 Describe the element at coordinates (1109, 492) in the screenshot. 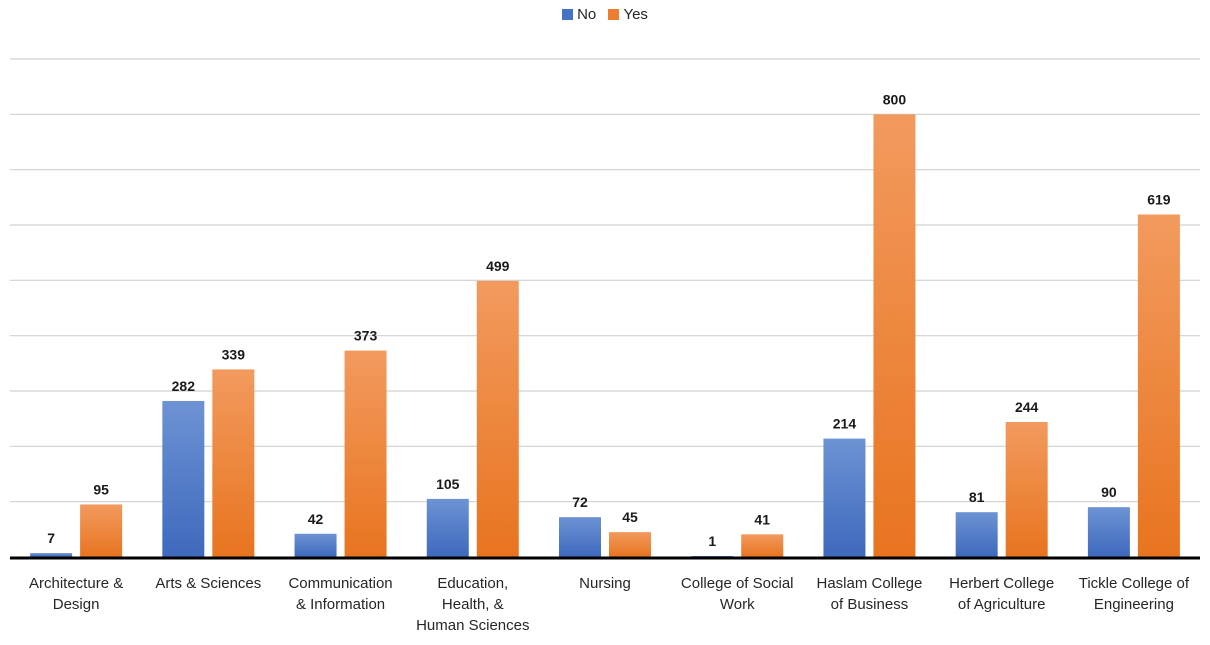

I see `data-label-no: 90` at that location.